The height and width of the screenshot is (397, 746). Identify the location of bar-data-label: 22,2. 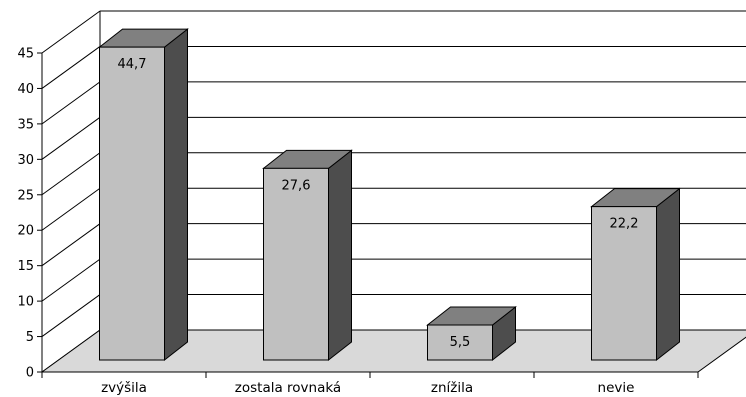
(624, 224).